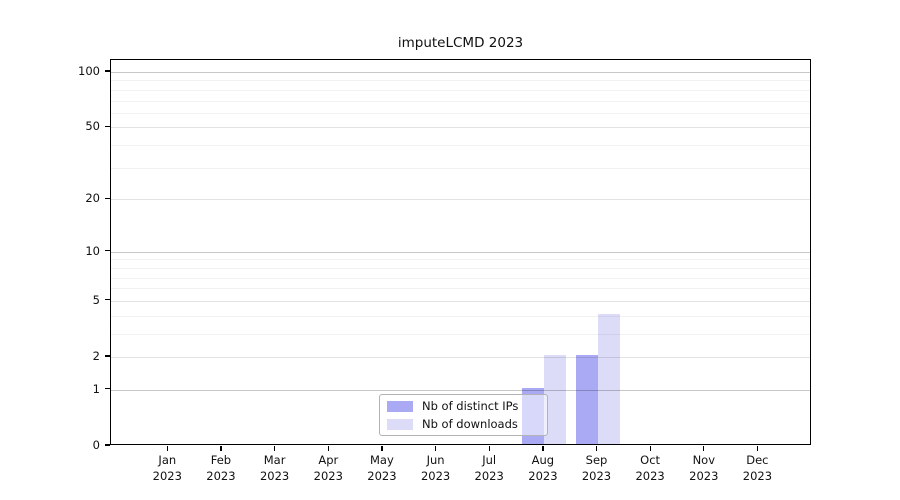  What do you see at coordinates (650, 460) in the screenshot?
I see `x-tick-month: Oct` at bounding box center [650, 460].